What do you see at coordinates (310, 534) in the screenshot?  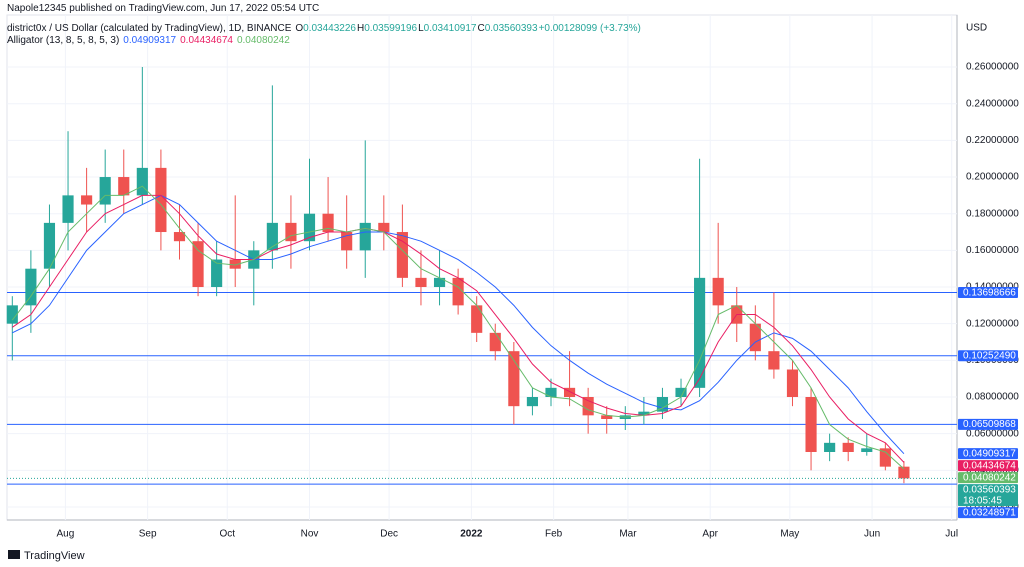 I see `x-tick-label: Nov` at bounding box center [310, 534].